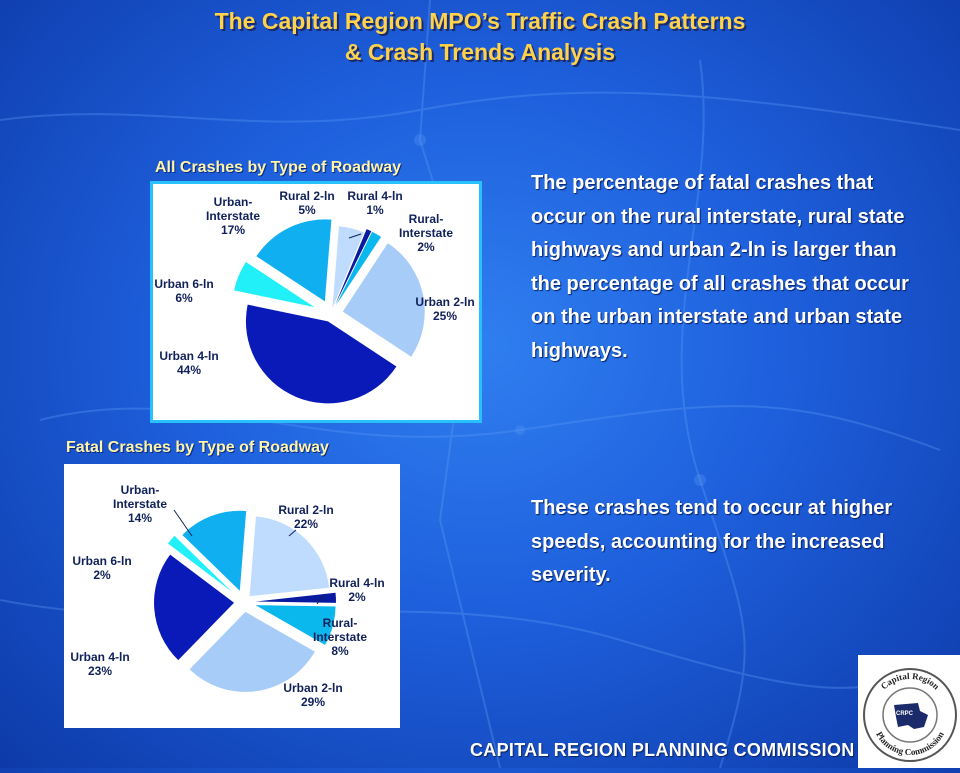 This screenshot has height=773, width=960. Describe the element at coordinates (306, 203) in the screenshot. I see `slice-label-rural-2ln: Rural 2-ln 5%` at that location.